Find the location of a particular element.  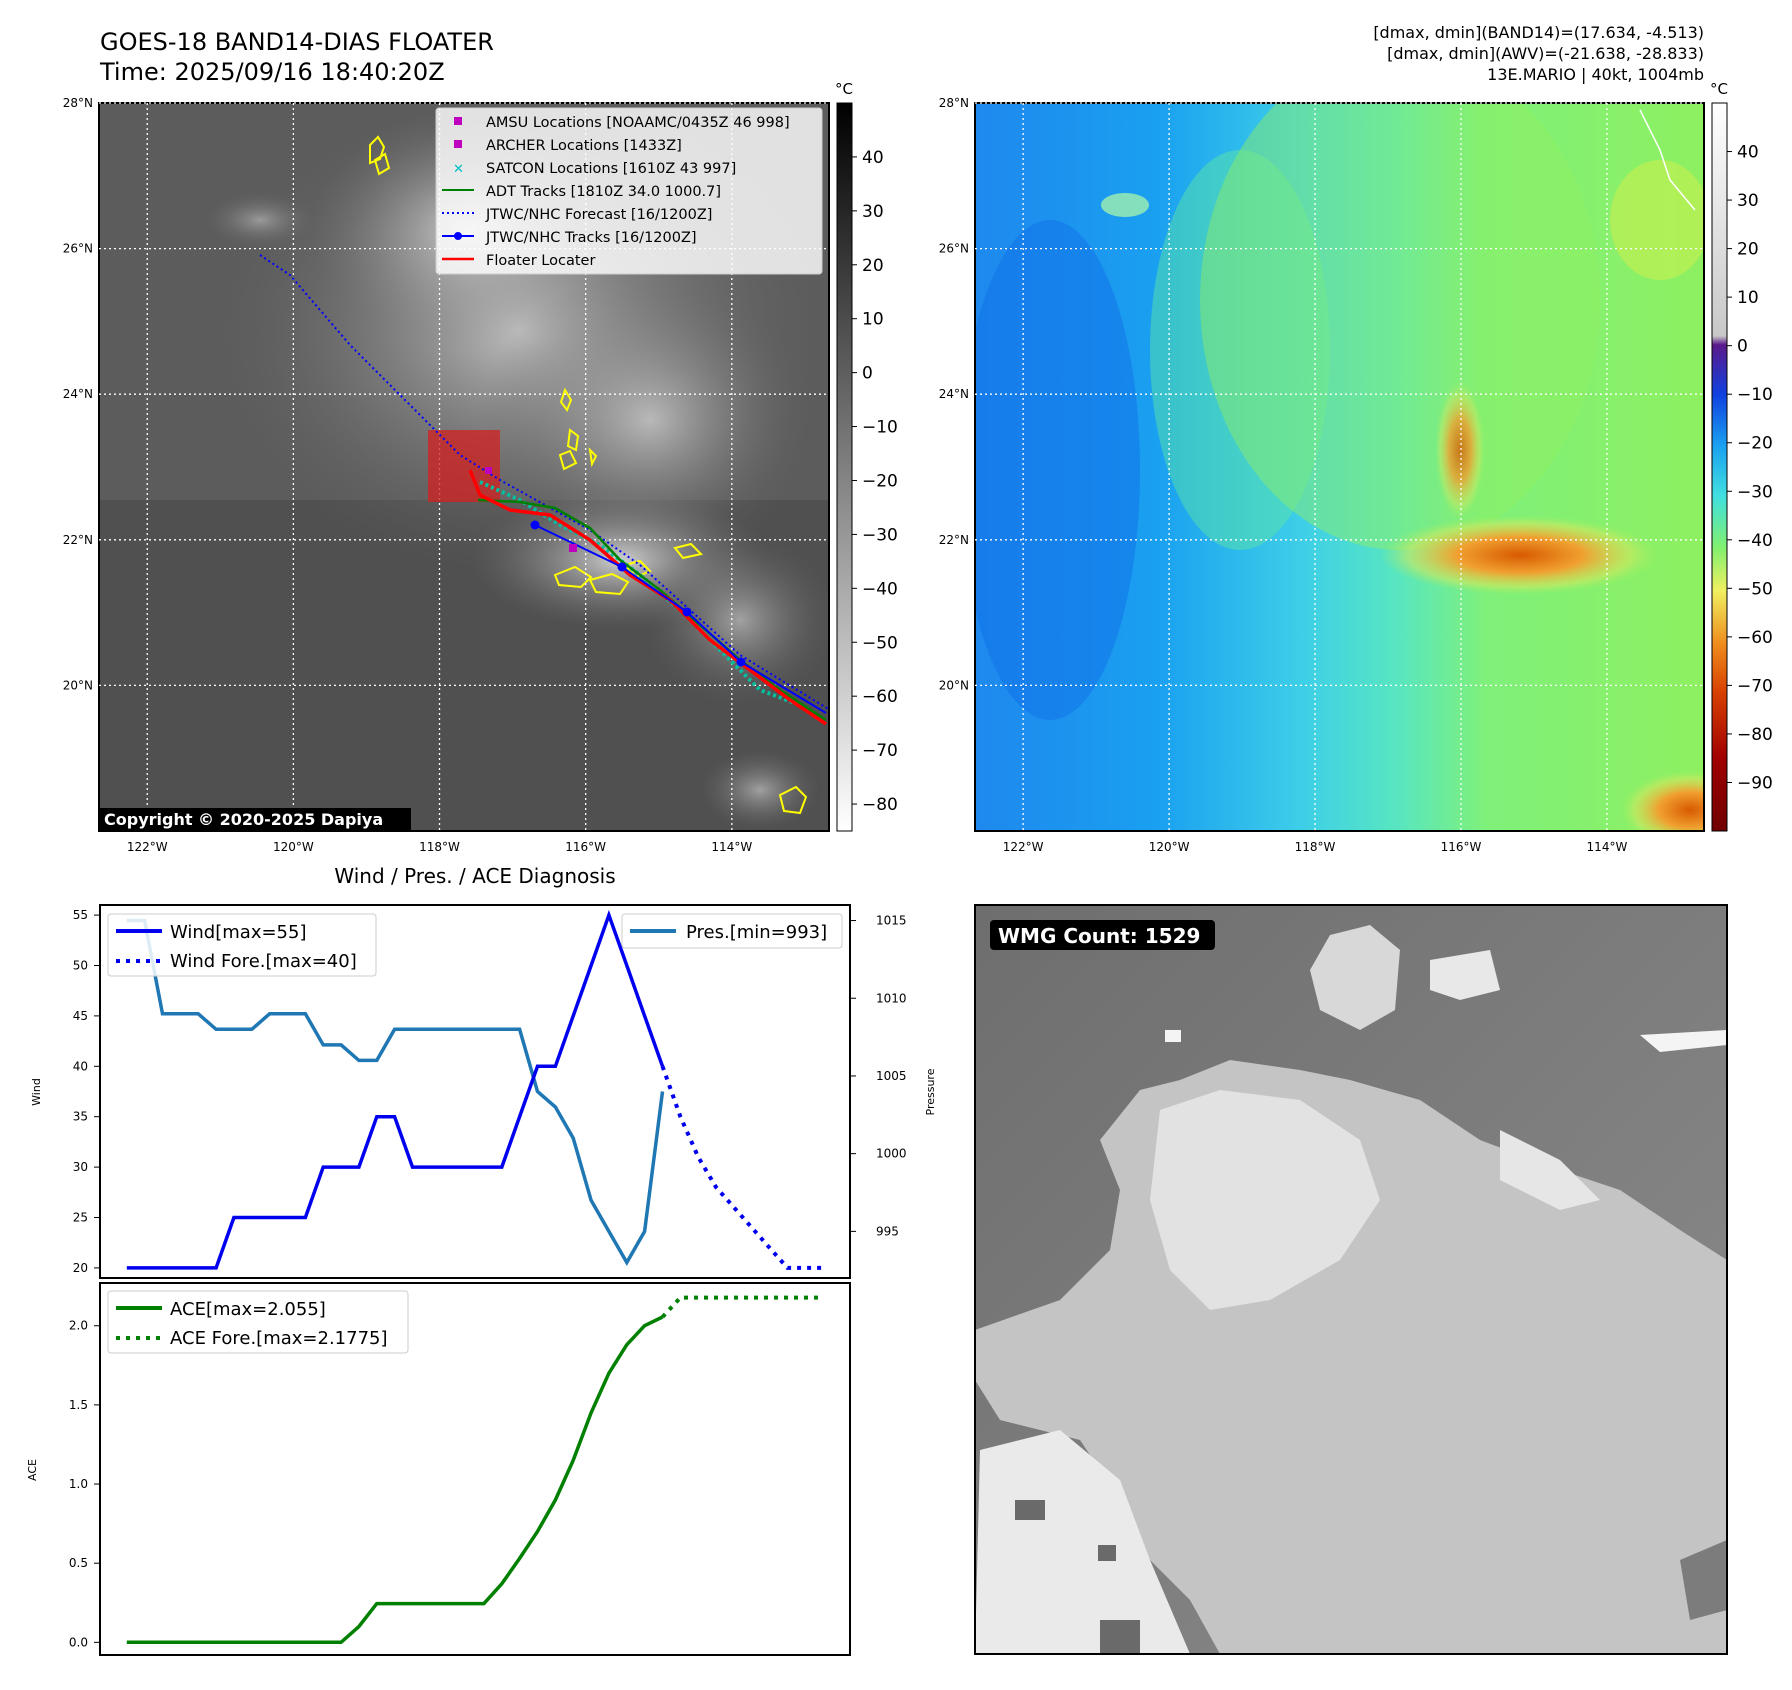

ir-lat-label: 20°N is located at coordinates (78, 685).